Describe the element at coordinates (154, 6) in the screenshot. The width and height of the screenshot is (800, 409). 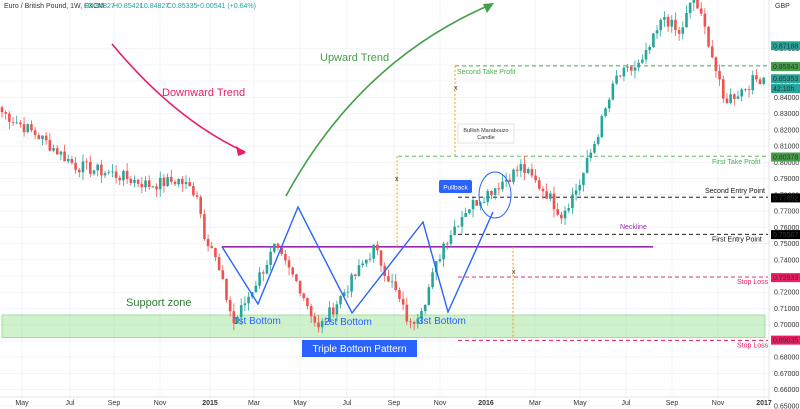
I see `ohlc-low: L0.84827` at that location.